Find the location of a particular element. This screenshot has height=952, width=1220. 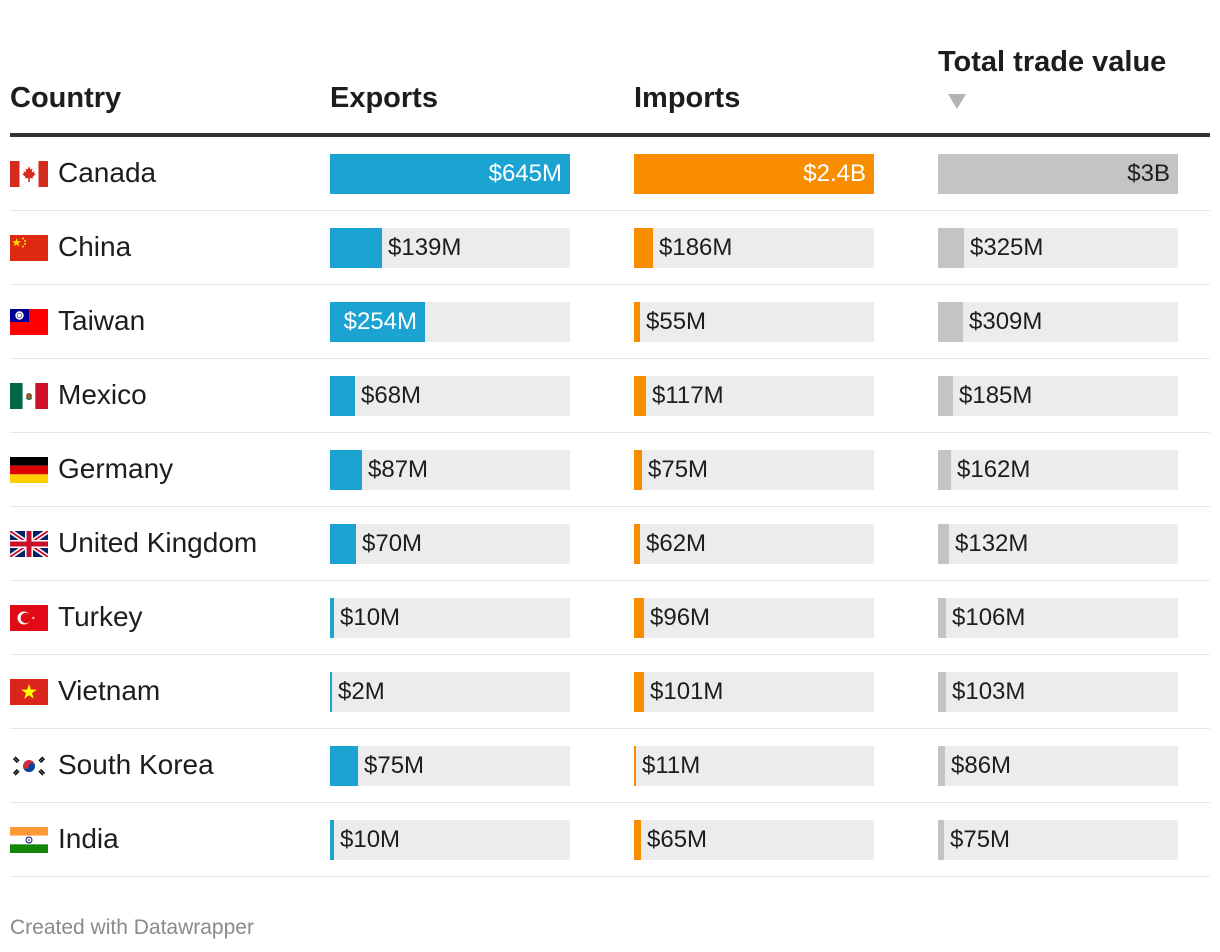

total-trade-cell: $106M is located at coordinates (1058, 618).